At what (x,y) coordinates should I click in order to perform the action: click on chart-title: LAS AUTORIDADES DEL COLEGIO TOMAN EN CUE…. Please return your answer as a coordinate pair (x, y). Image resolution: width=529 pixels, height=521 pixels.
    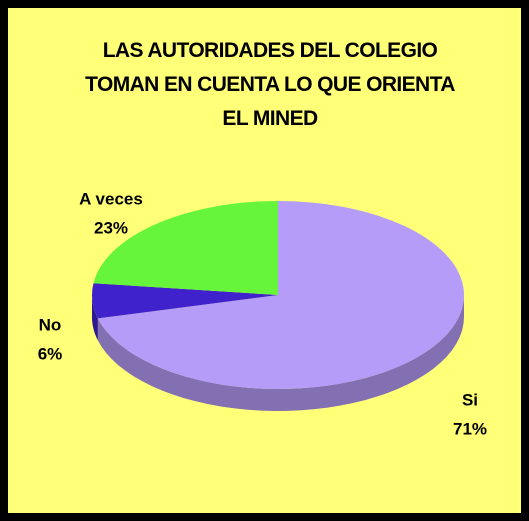
    Looking at the image, I should click on (270, 84).